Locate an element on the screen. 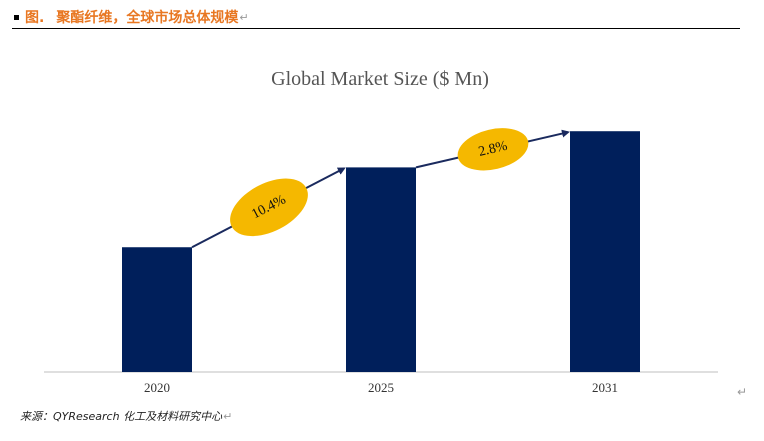 The image size is (764, 441). figure-header: 图. 聚酯纤维，全球市场总体规模 ↵ is located at coordinates (376, 17).